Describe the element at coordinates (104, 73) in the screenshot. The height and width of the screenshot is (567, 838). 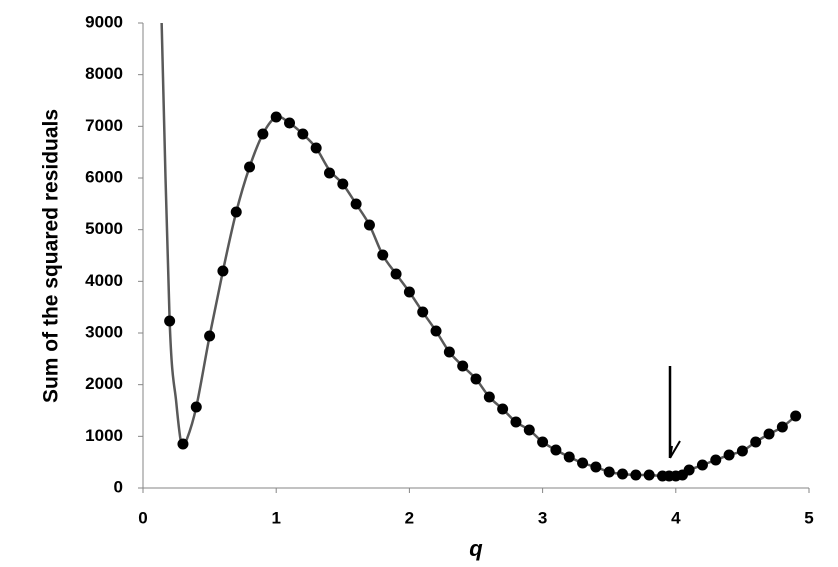
I see `y-tick-label: 8000` at that location.